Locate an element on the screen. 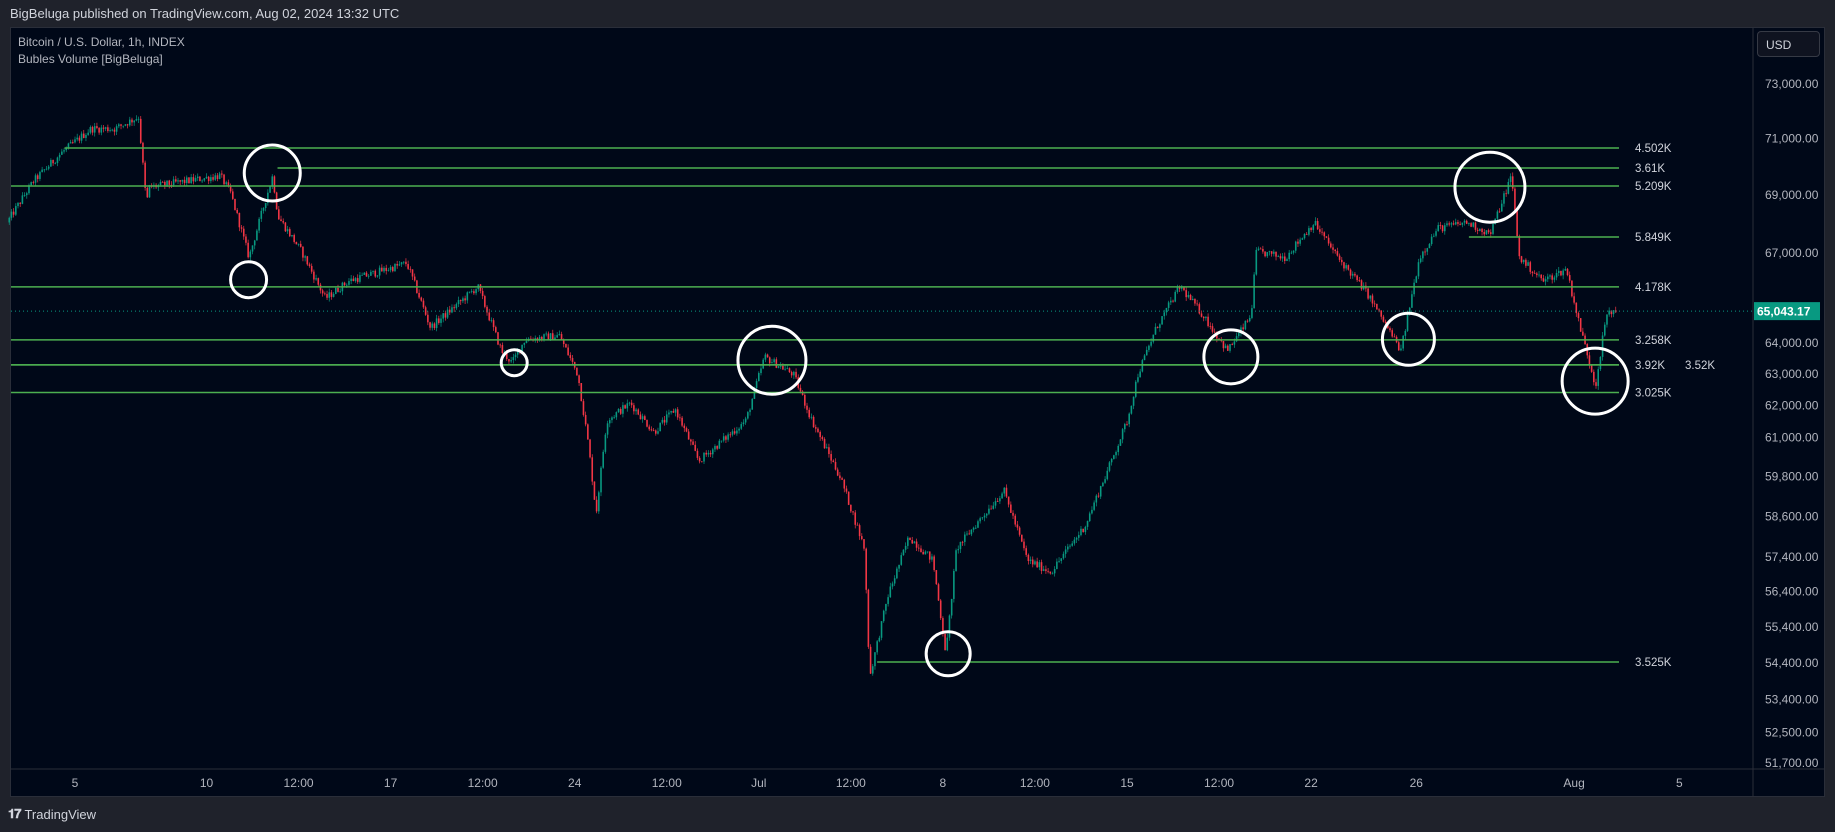  volume-level-label: 5.849K is located at coordinates (1653, 238).